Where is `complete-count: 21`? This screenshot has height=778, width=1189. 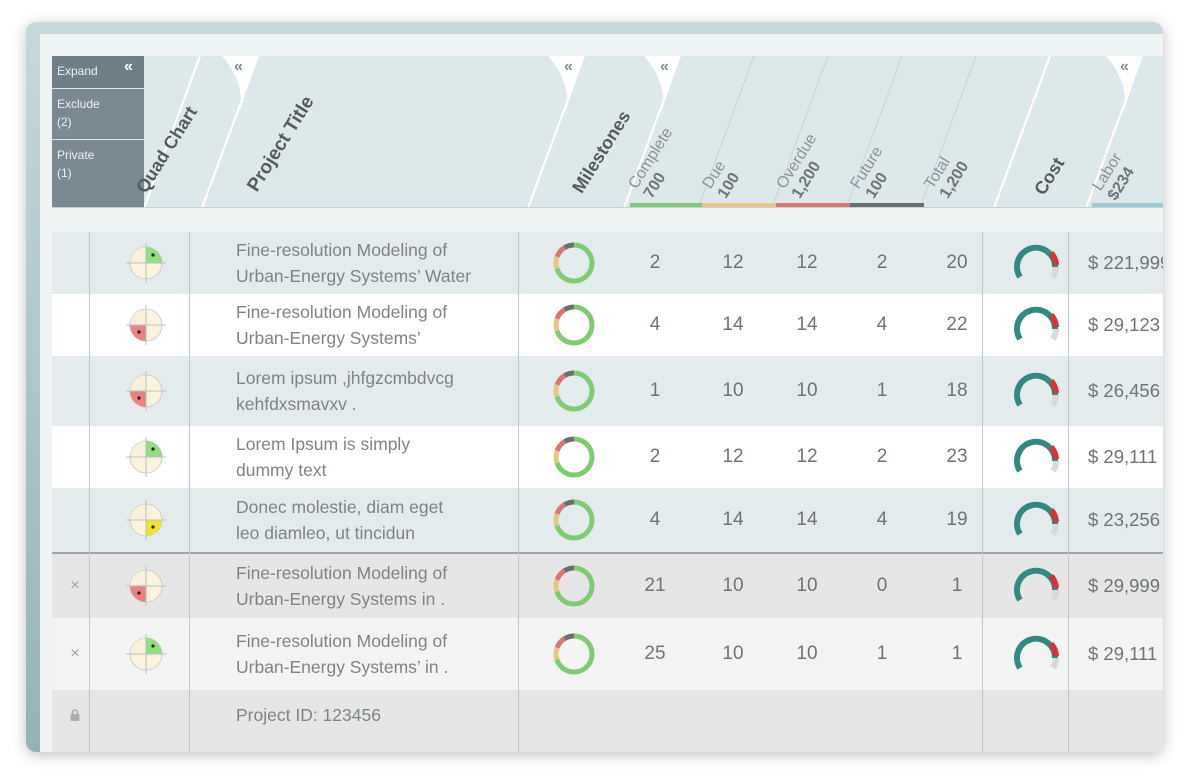
complete-count: 21 is located at coordinates (655, 585).